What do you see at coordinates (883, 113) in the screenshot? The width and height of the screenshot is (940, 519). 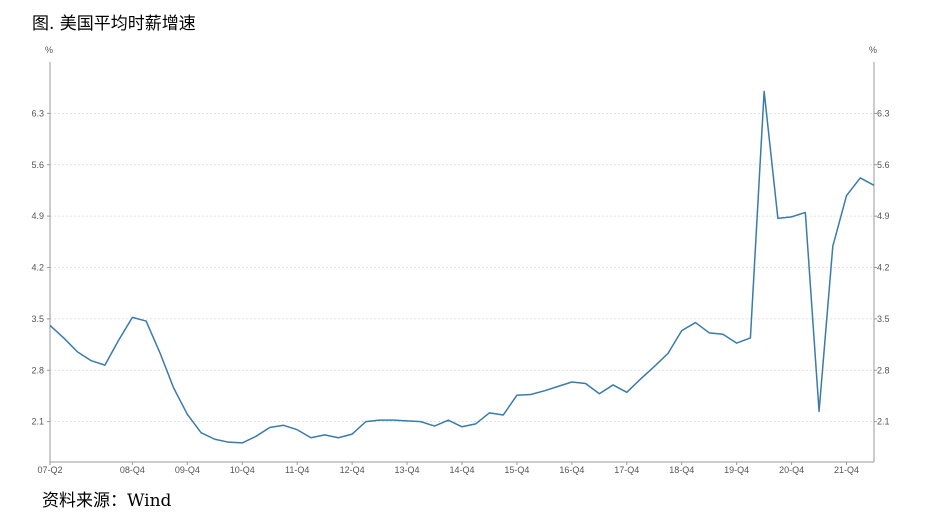 I see `right-y-tick-label: 6.3` at bounding box center [883, 113].